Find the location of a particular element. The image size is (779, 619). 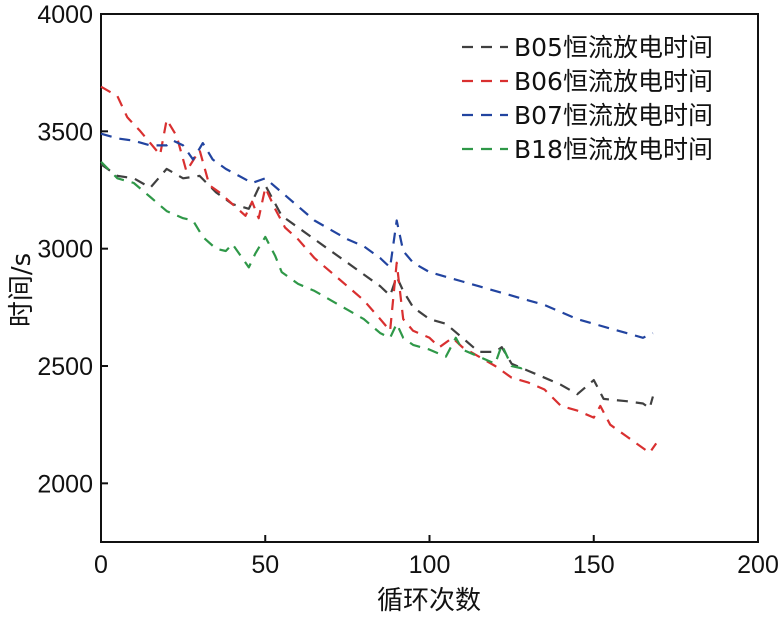

x-tick-label: 50 is located at coordinates (265, 565).